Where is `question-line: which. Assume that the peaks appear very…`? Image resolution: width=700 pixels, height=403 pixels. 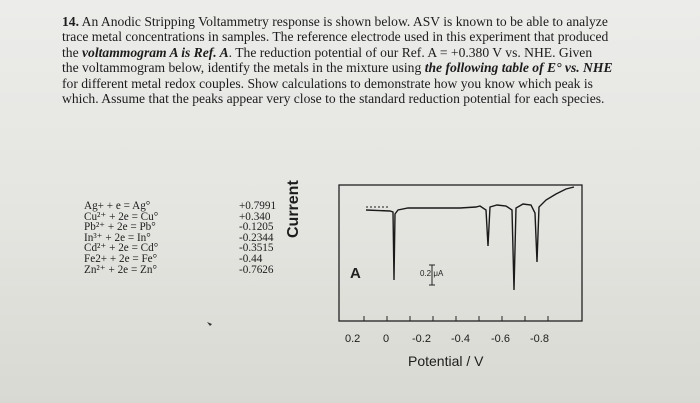
question-line: which. Assume that the peaks appear very… is located at coordinates (333, 99).